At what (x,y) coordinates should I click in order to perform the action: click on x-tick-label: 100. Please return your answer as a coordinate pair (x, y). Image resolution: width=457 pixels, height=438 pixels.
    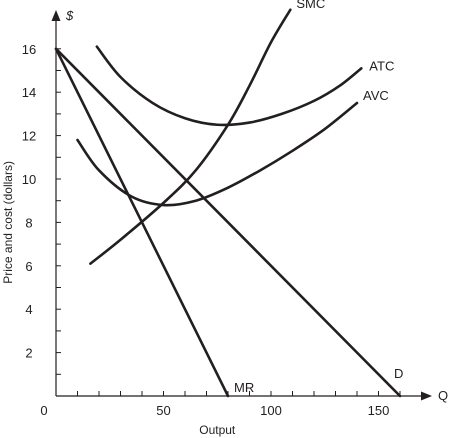
    Looking at the image, I should click on (271, 410).